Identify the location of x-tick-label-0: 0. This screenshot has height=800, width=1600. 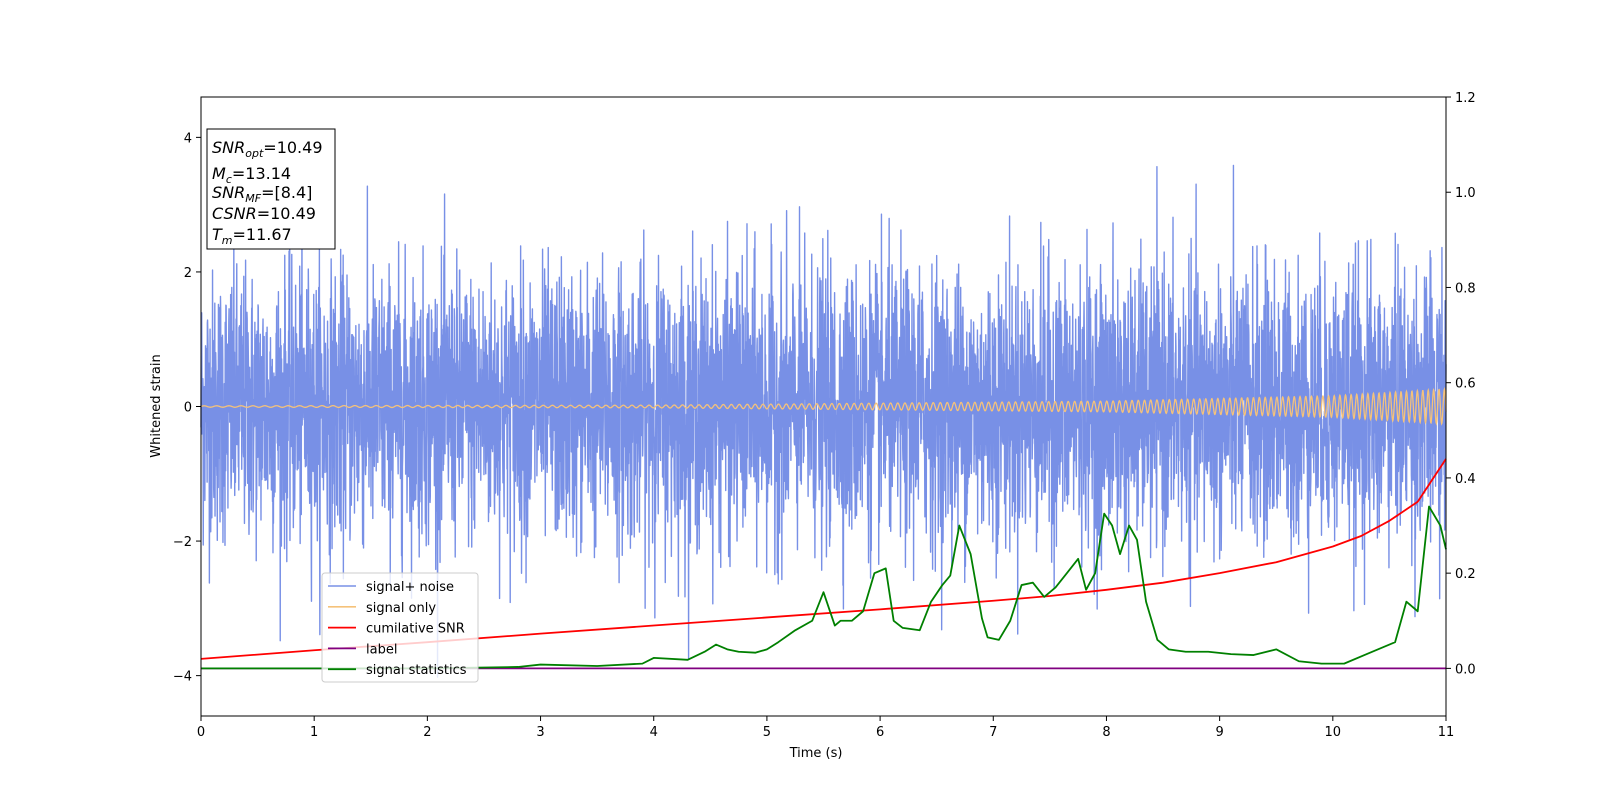
(201, 732).